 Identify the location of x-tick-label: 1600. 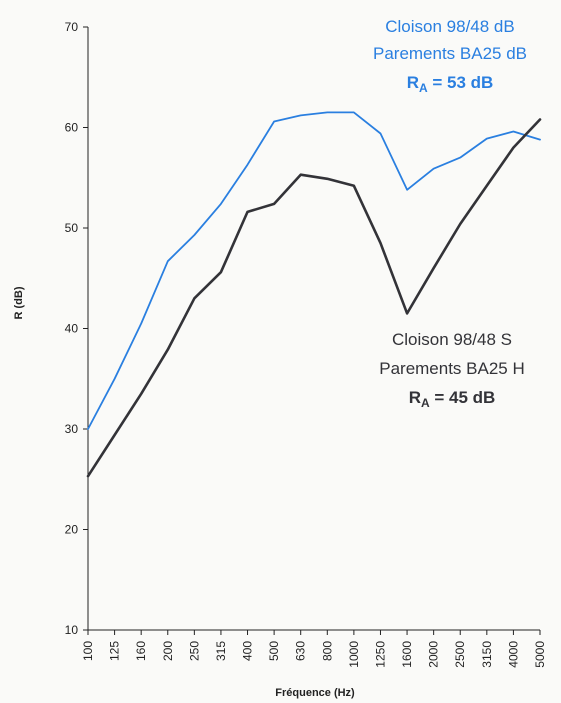
(407, 654).